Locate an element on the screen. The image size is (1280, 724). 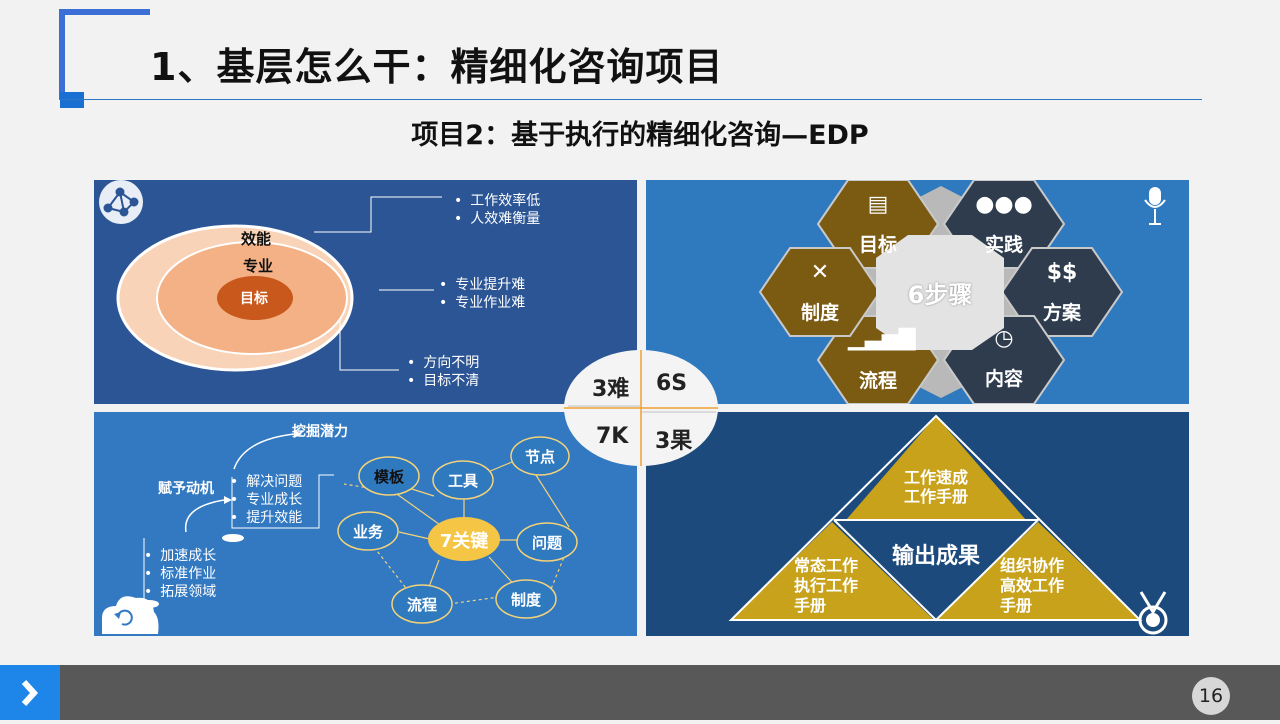
node-seven-keys-label: 7关键 is located at coordinates (464, 541).